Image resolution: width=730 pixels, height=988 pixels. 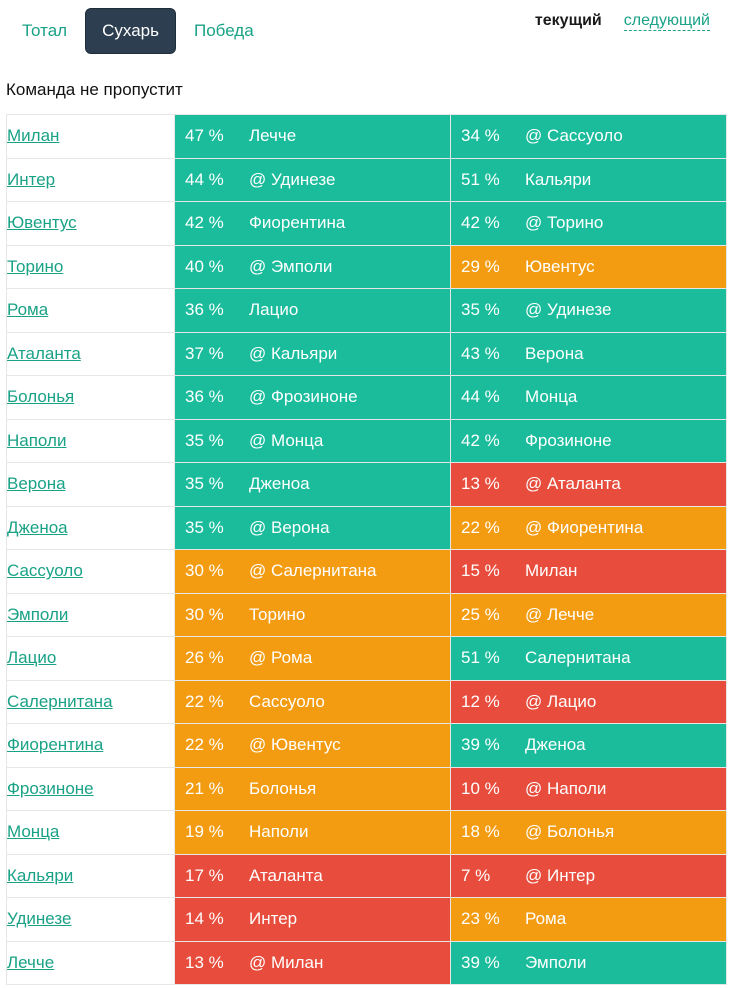 I want to click on team-link: Эмполи, so click(x=38, y=614).